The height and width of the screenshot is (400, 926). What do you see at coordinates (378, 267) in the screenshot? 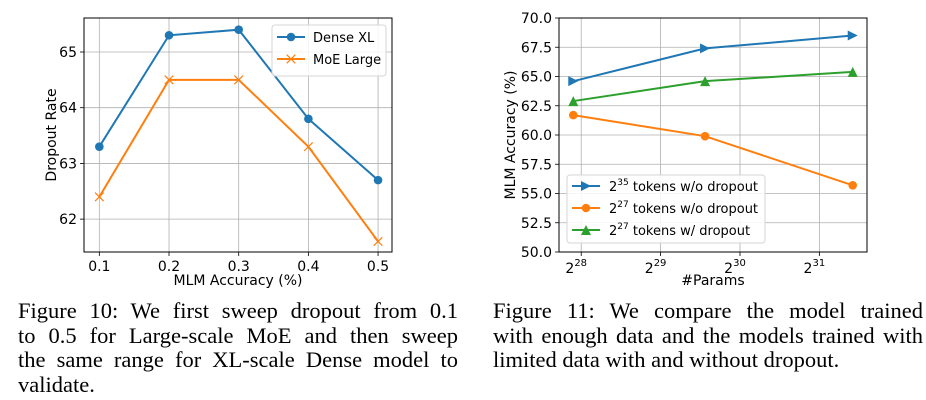
I see `x-tick-label: 0.5` at bounding box center [378, 267].